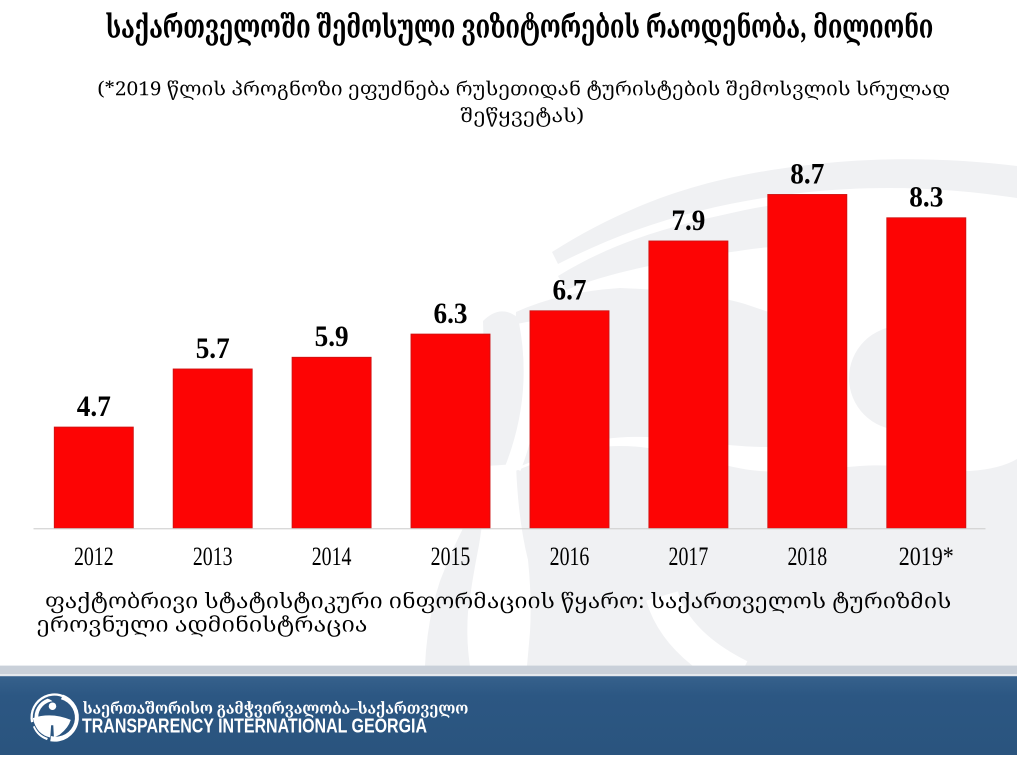 The width and height of the screenshot is (1017, 760). Describe the element at coordinates (94, 556) in the screenshot. I see `svg-text: 2012` at that location.